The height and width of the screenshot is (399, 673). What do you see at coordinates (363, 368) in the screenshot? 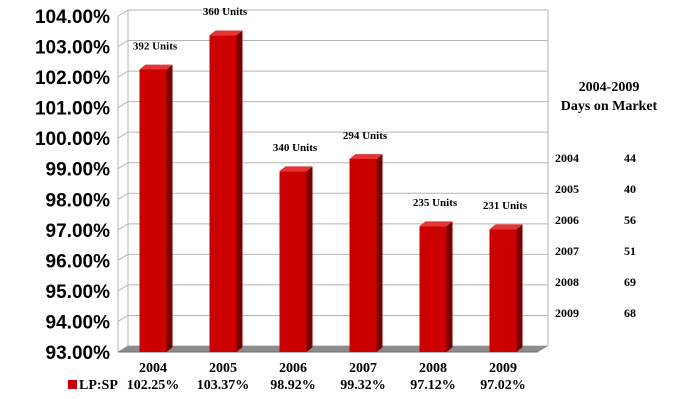
I see `category-year-label: 2007` at bounding box center [363, 368].